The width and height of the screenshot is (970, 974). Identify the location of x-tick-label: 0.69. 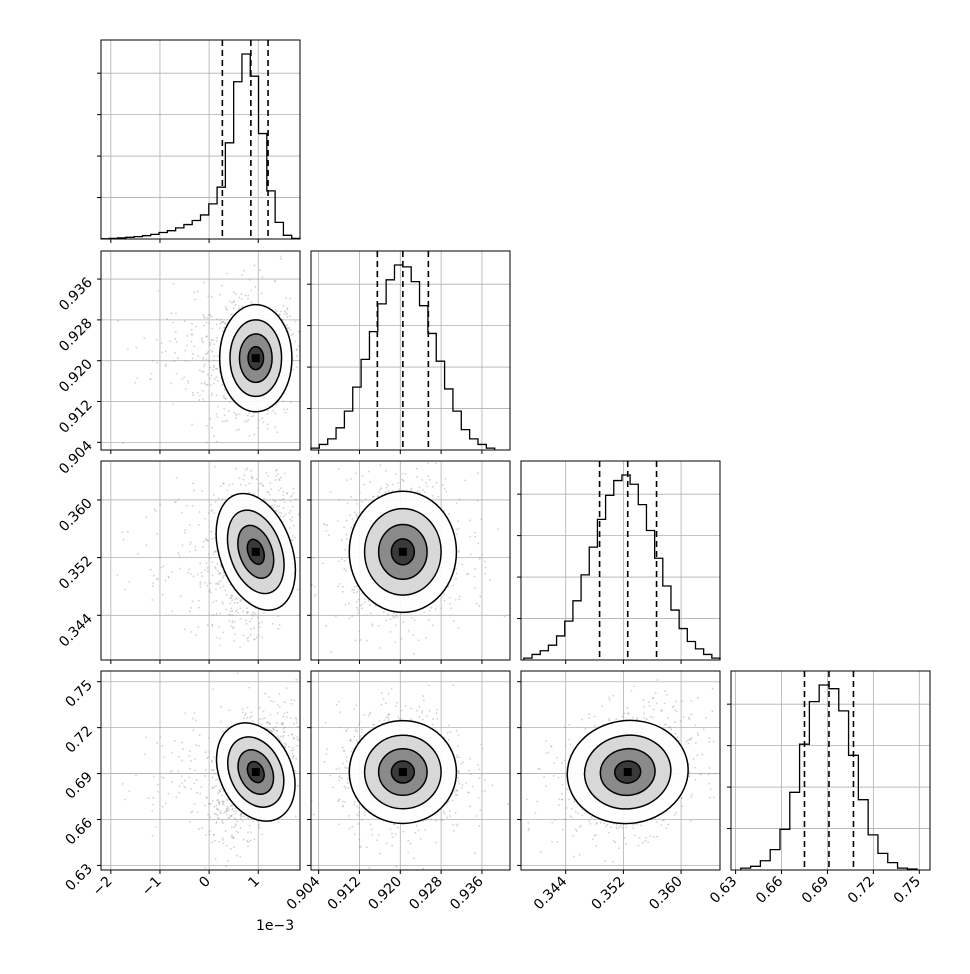
(815, 890).